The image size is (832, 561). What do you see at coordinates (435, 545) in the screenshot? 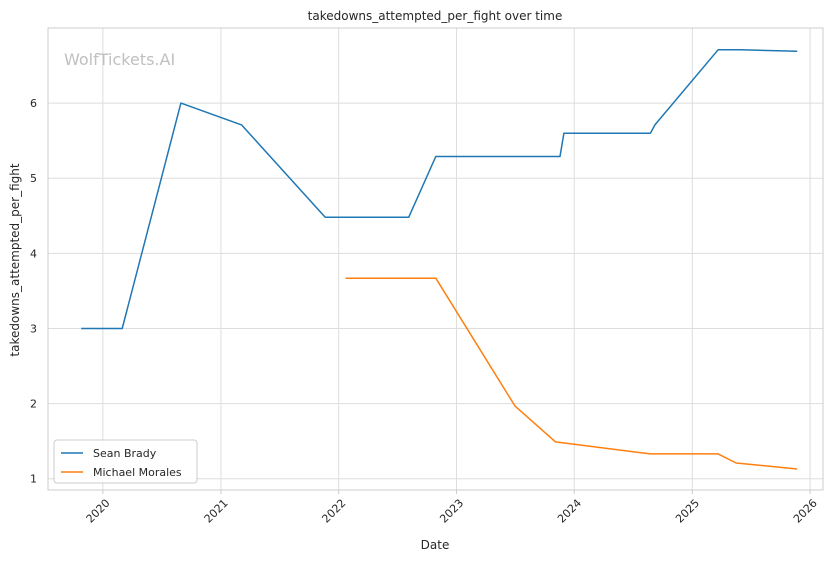
I see `x-axis-label: Date` at bounding box center [435, 545].